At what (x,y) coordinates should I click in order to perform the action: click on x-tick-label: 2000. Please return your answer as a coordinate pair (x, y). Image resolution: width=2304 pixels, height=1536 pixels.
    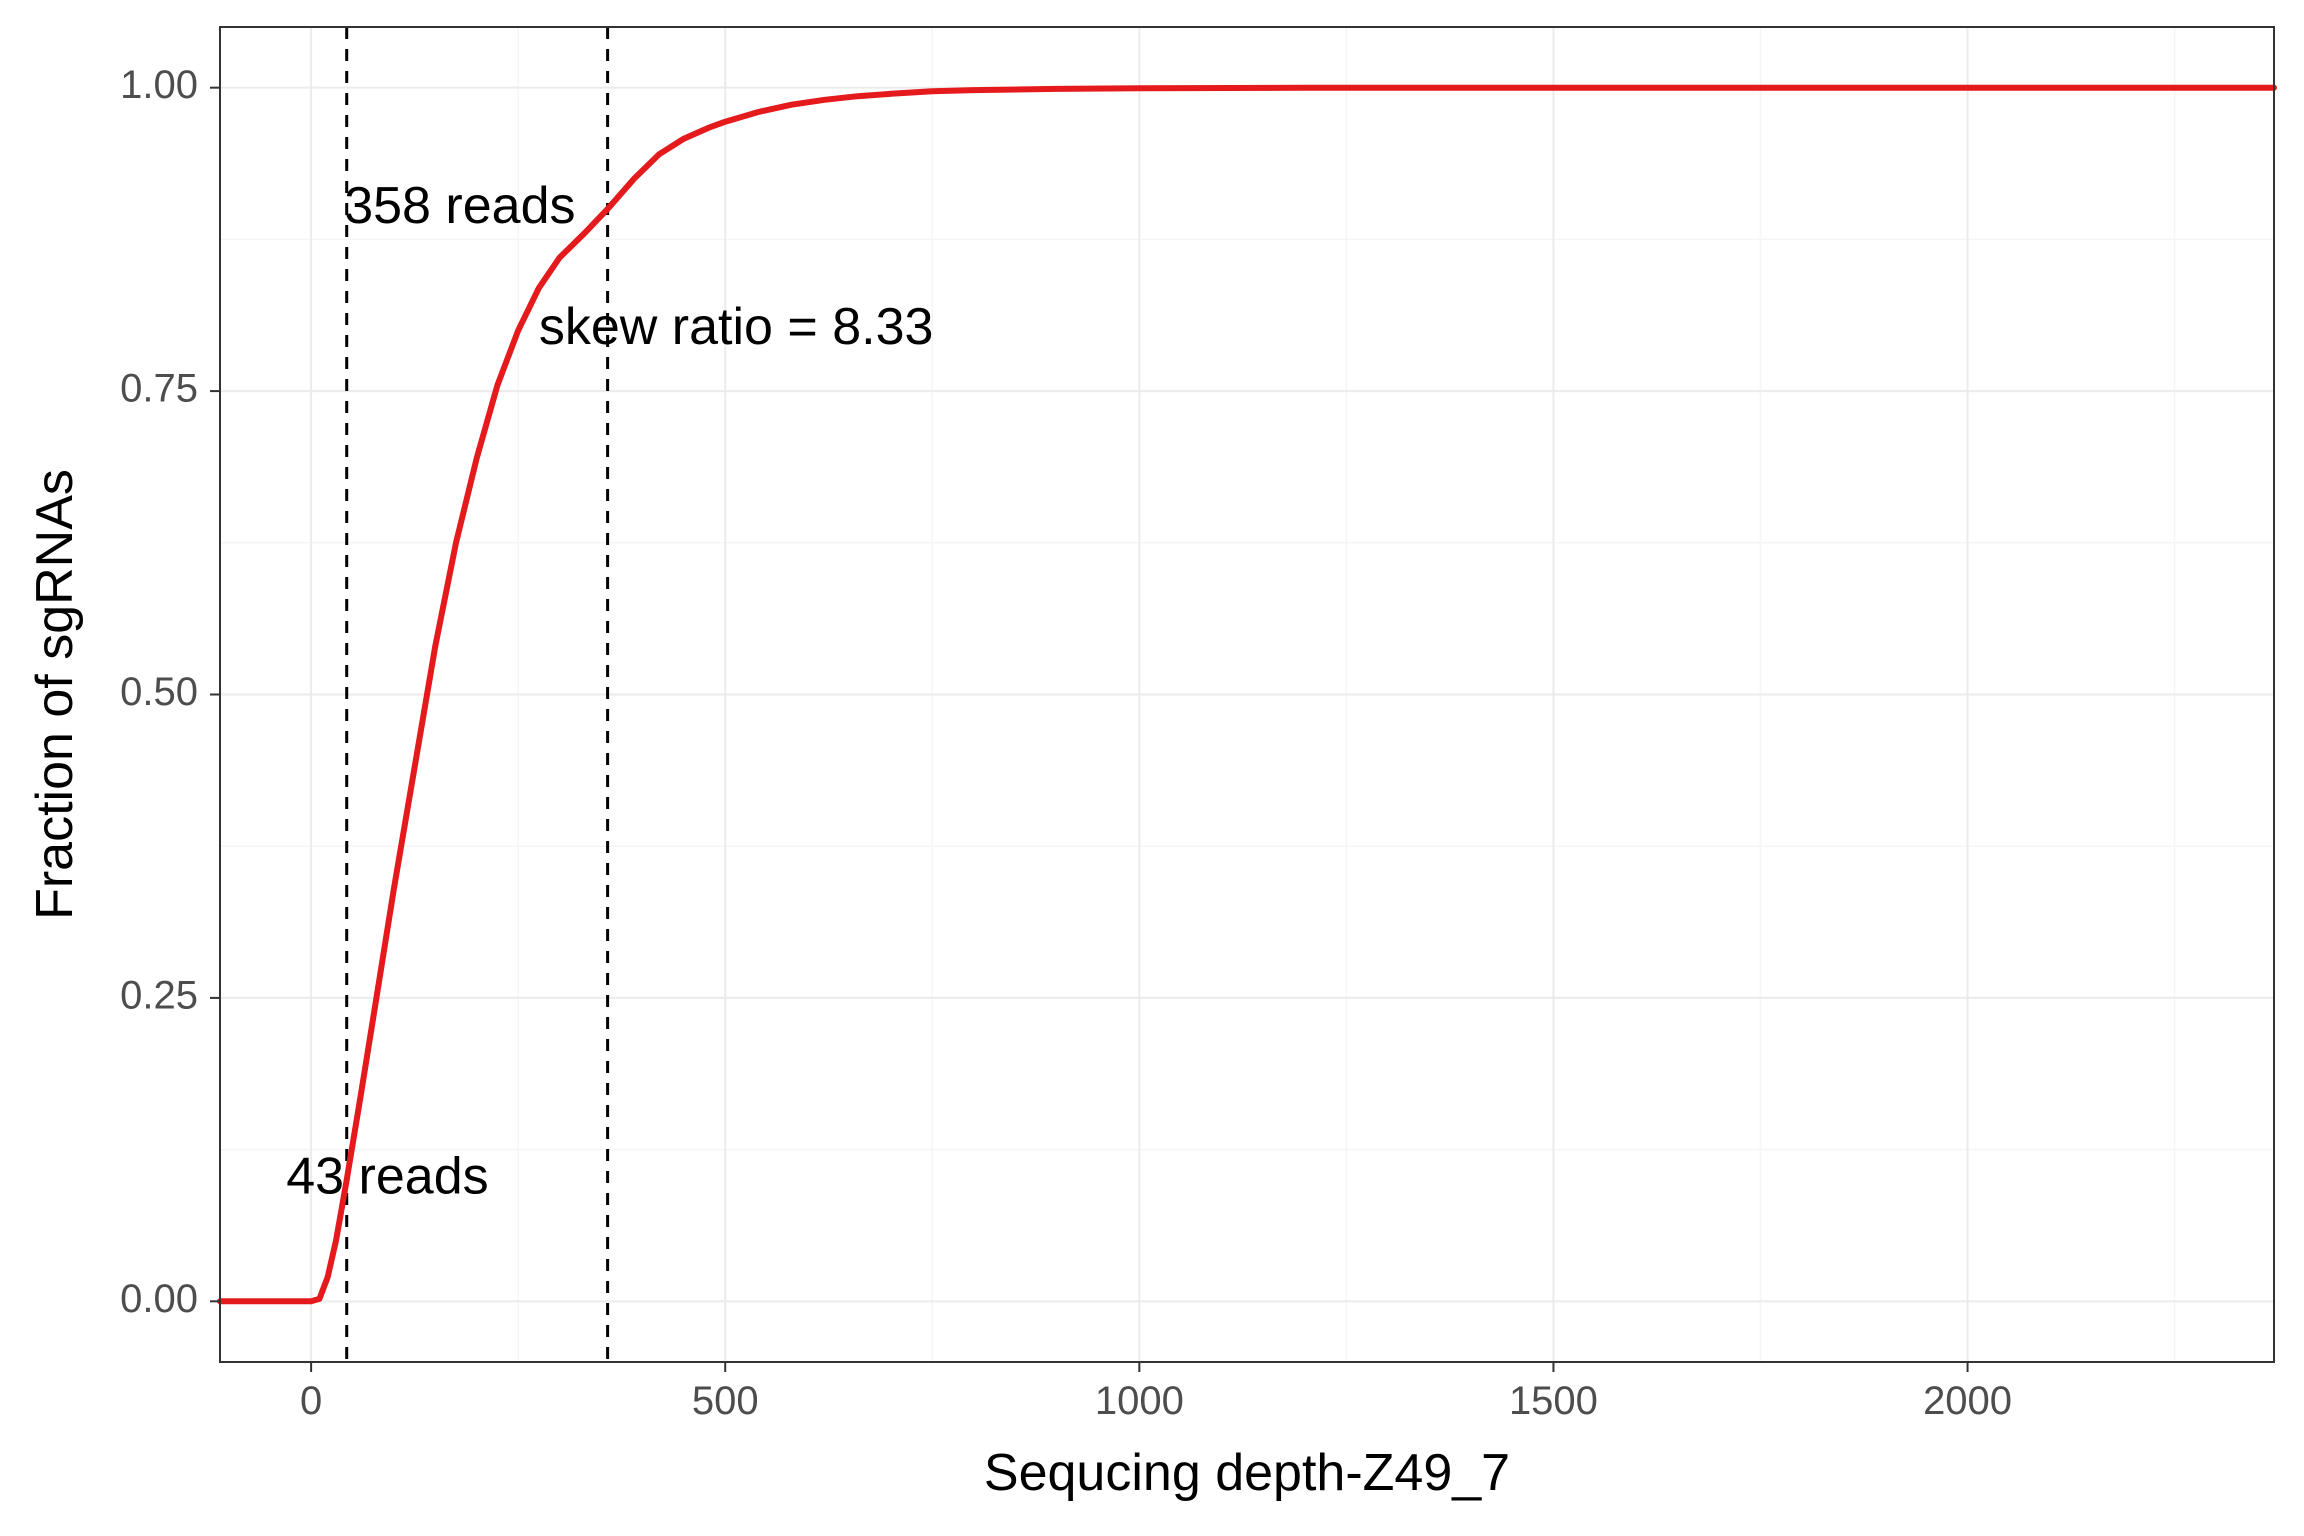
    Looking at the image, I should click on (1967, 1401).